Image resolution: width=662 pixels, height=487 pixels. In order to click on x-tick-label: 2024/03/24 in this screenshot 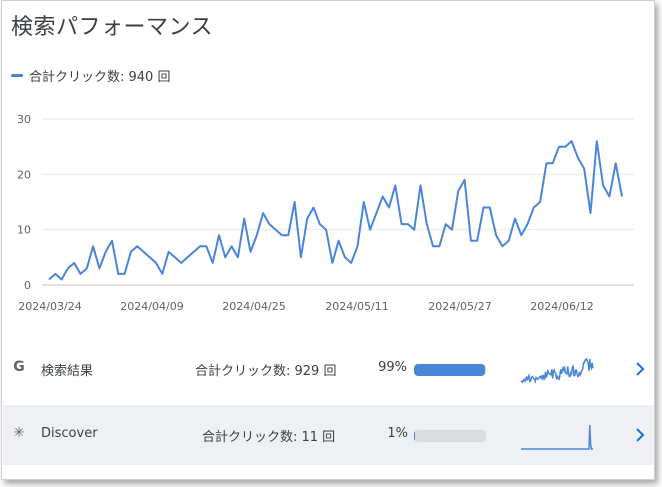, I will do `click(49, 306)`.